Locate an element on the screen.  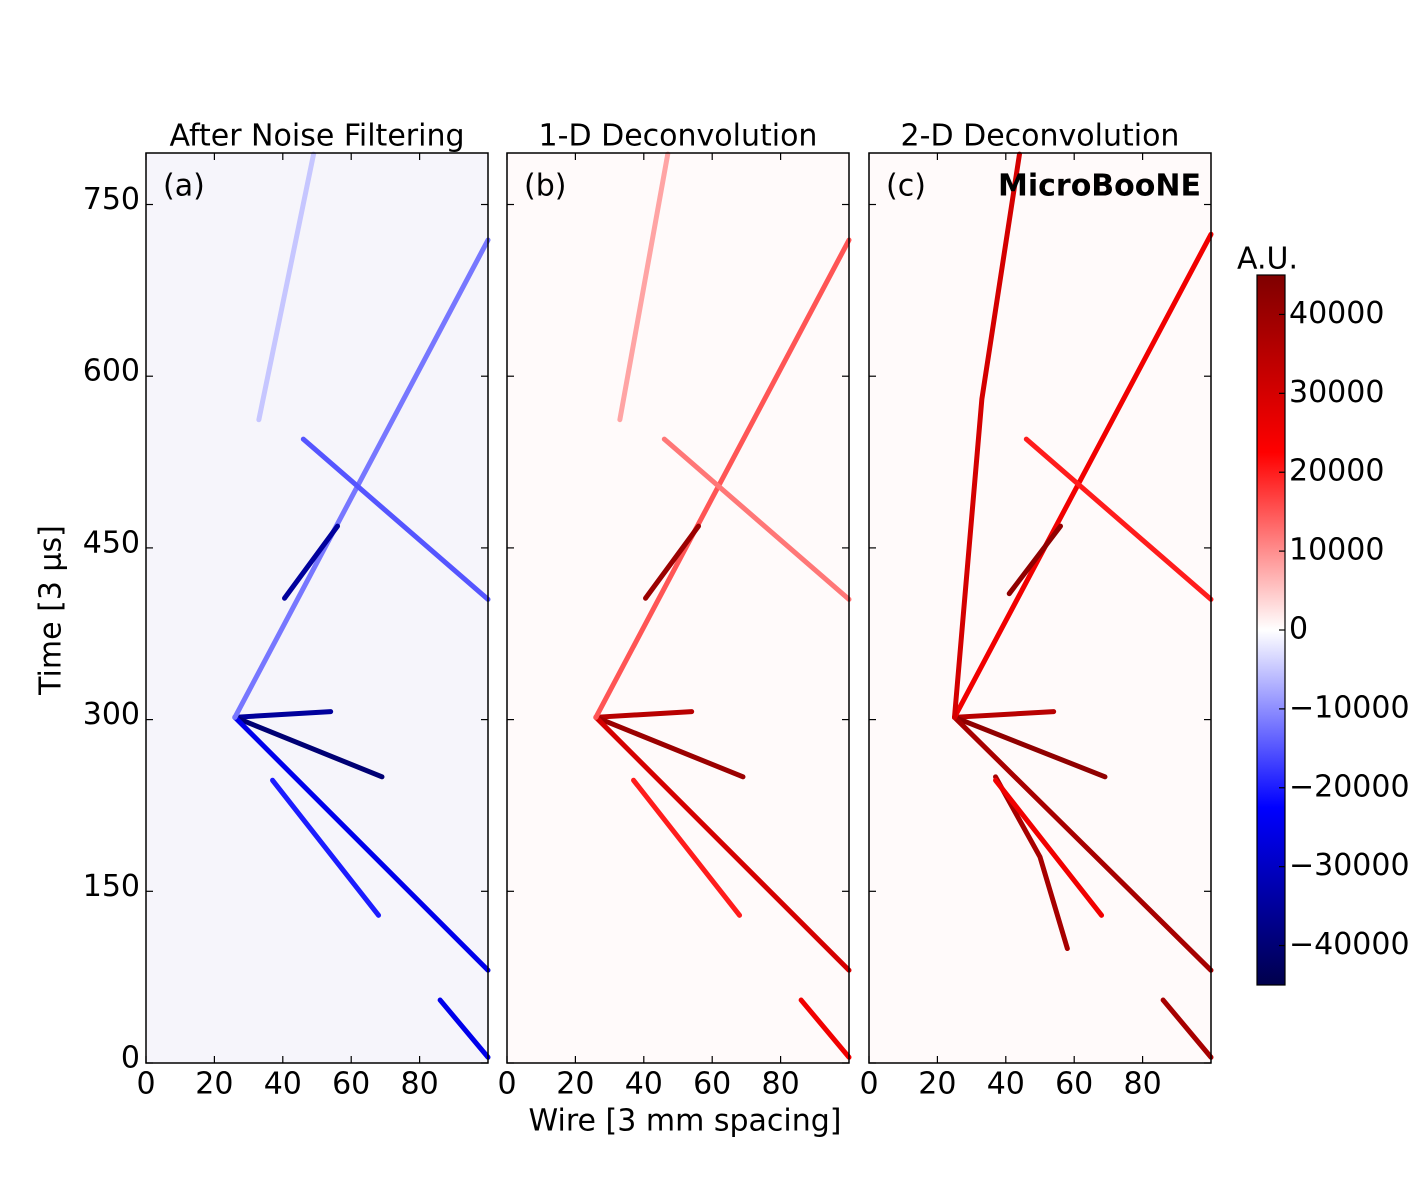
y-tick-label: 750 is located at coordinates (111, 199).